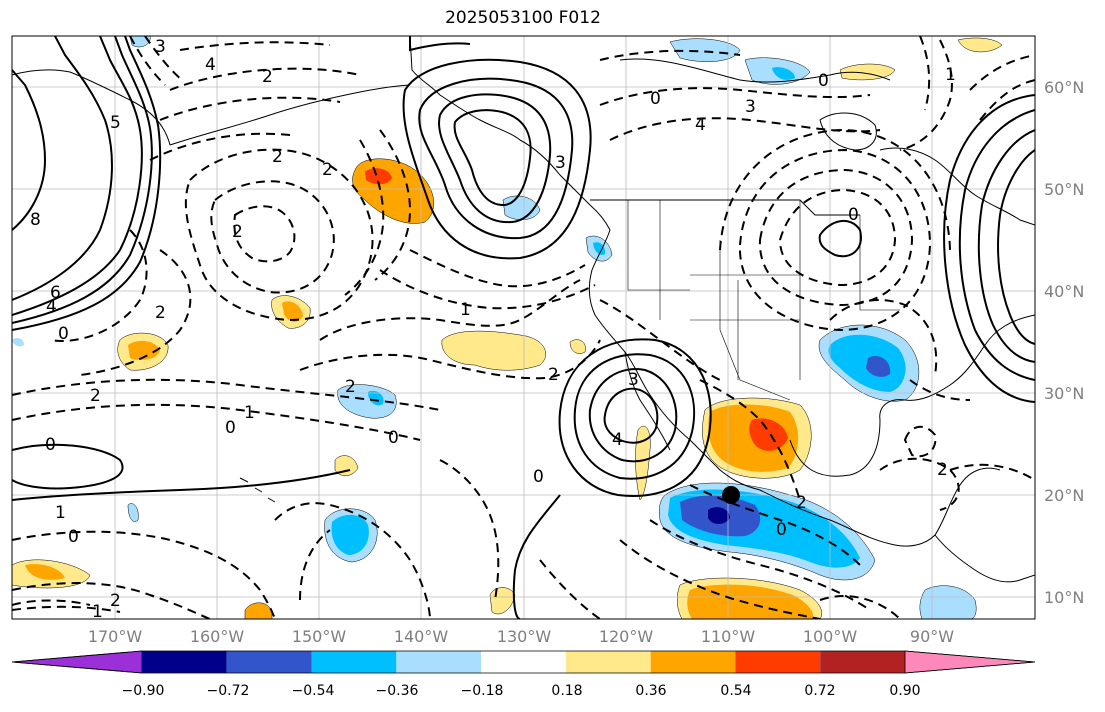  What do you see at coordinates (731, 495) in the screenshot?
I see `location-marker` at bounding box center [731, 495].